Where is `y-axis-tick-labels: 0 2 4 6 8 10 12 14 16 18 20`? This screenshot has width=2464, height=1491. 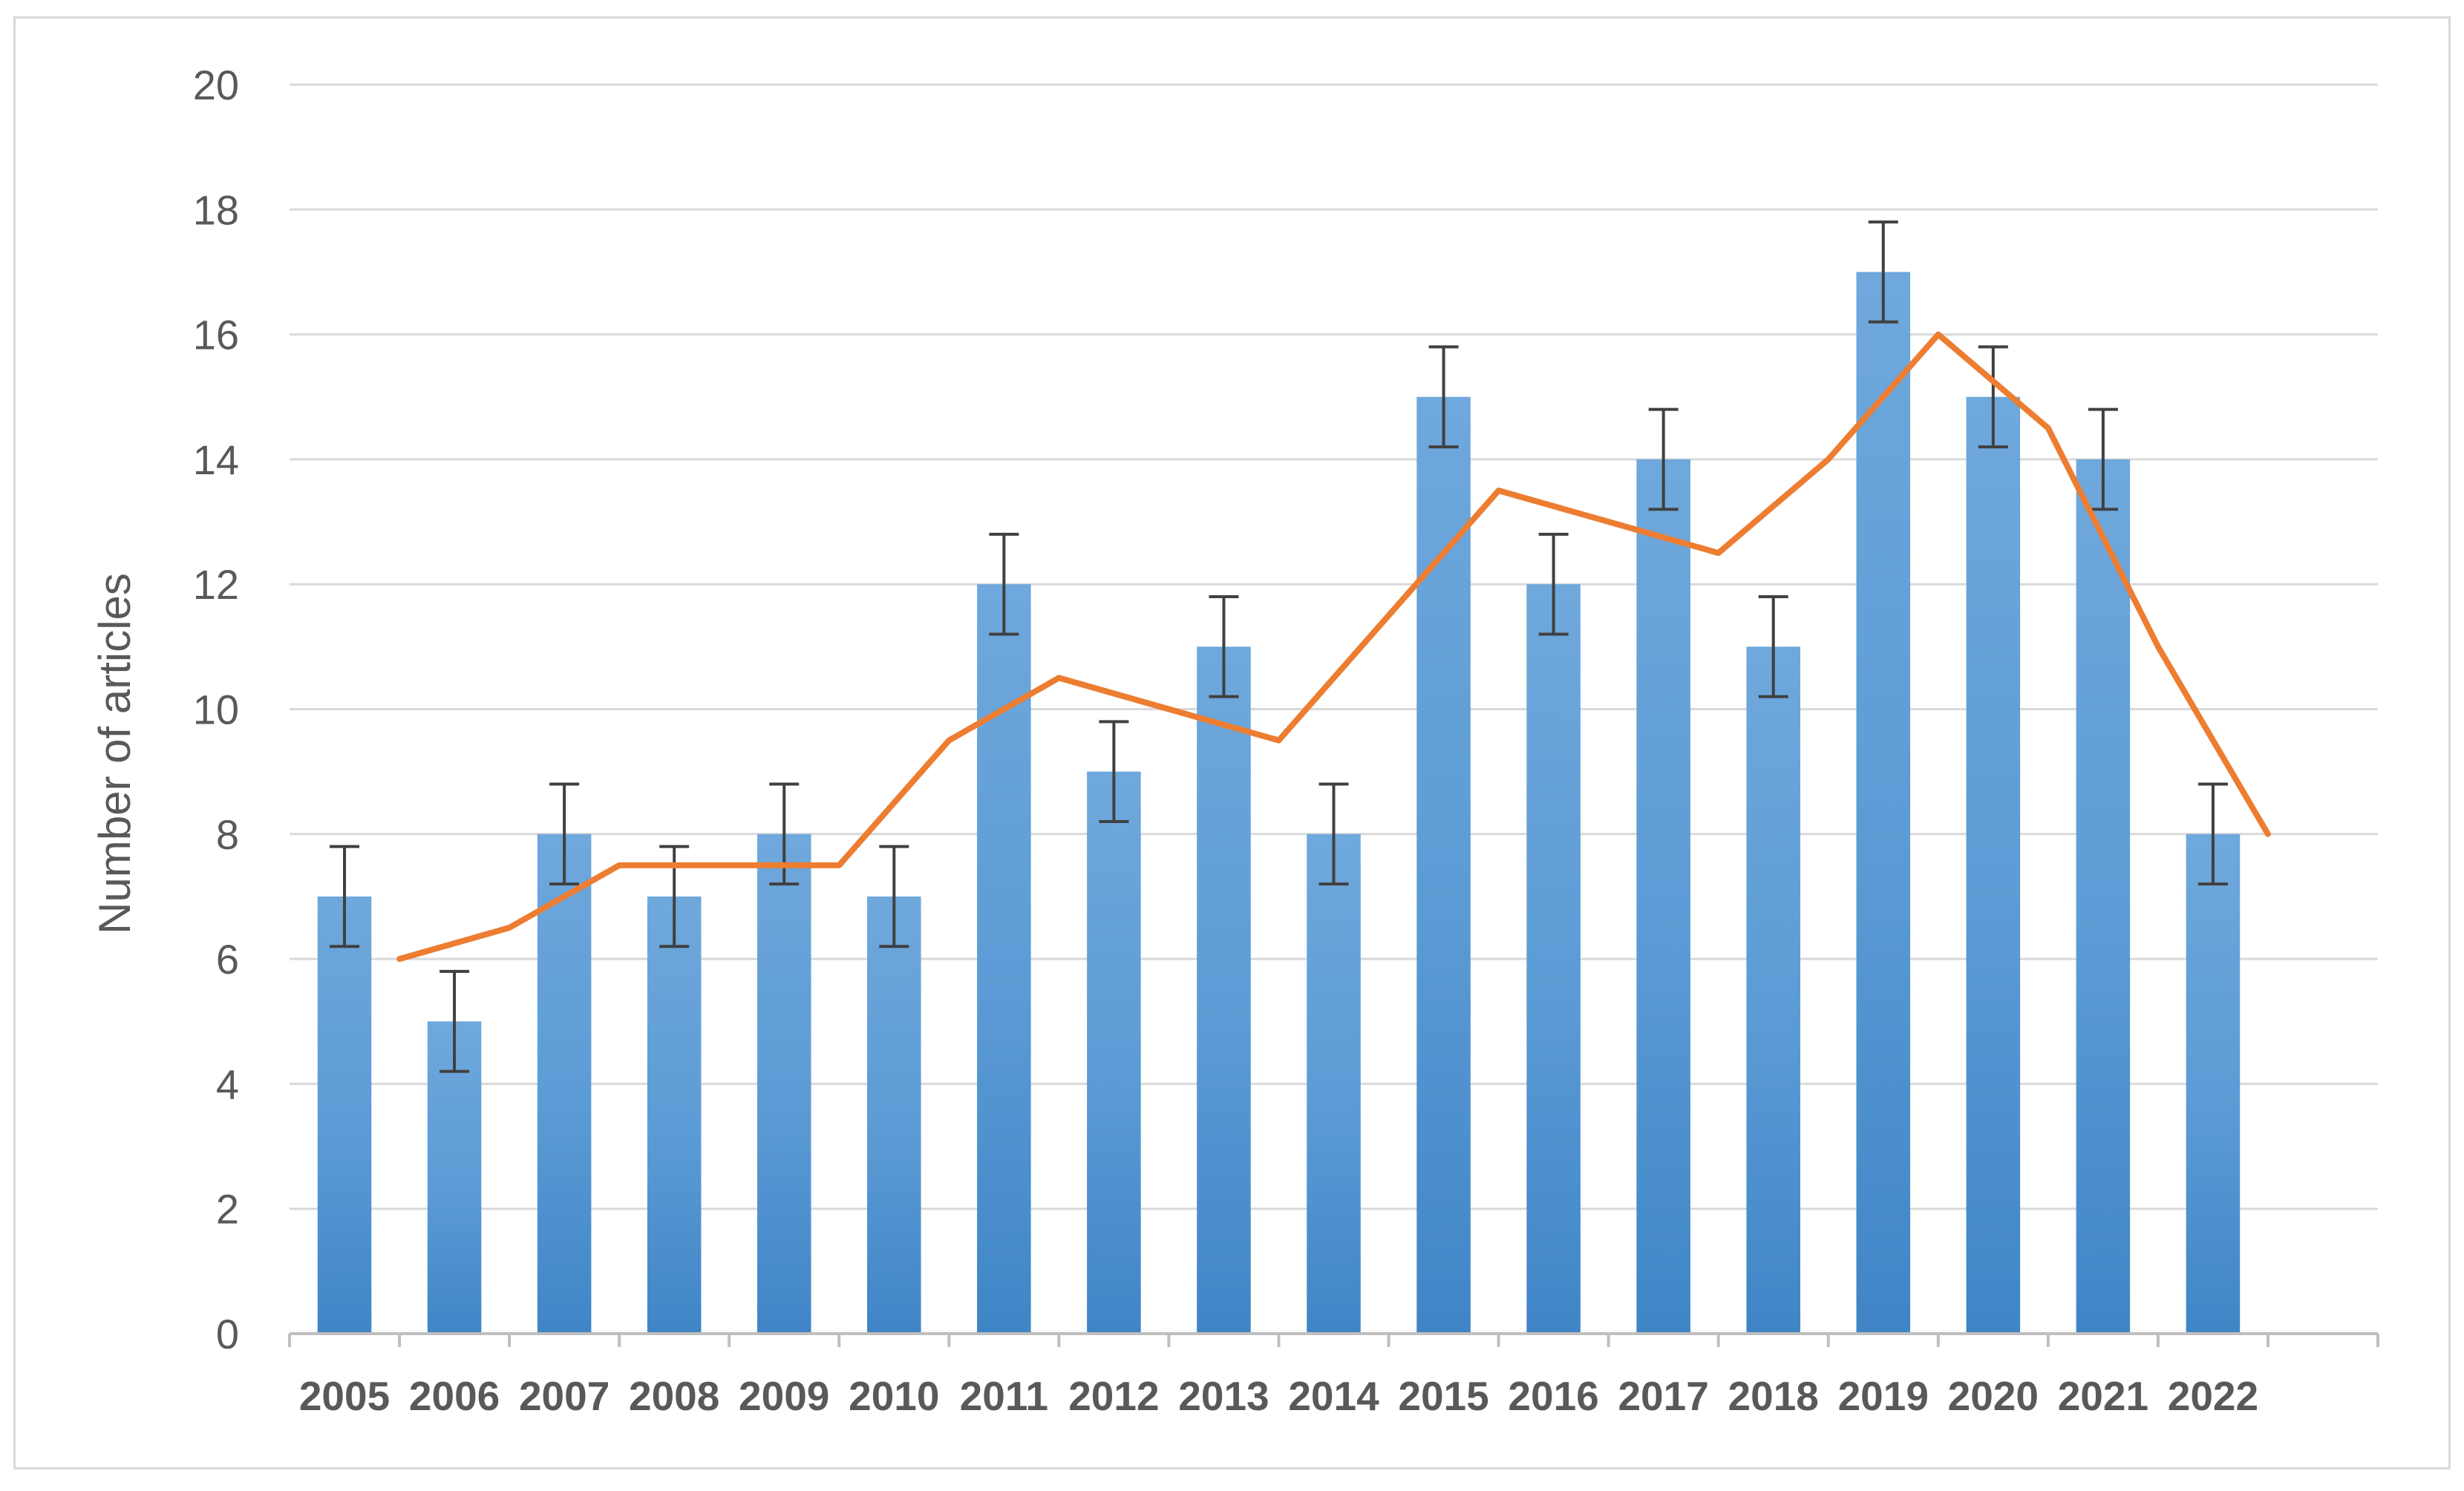
y-axis-tick-labels: 0 2 4 6 8 10 12 14 16 18 20 is located at coordinates (216, 709).